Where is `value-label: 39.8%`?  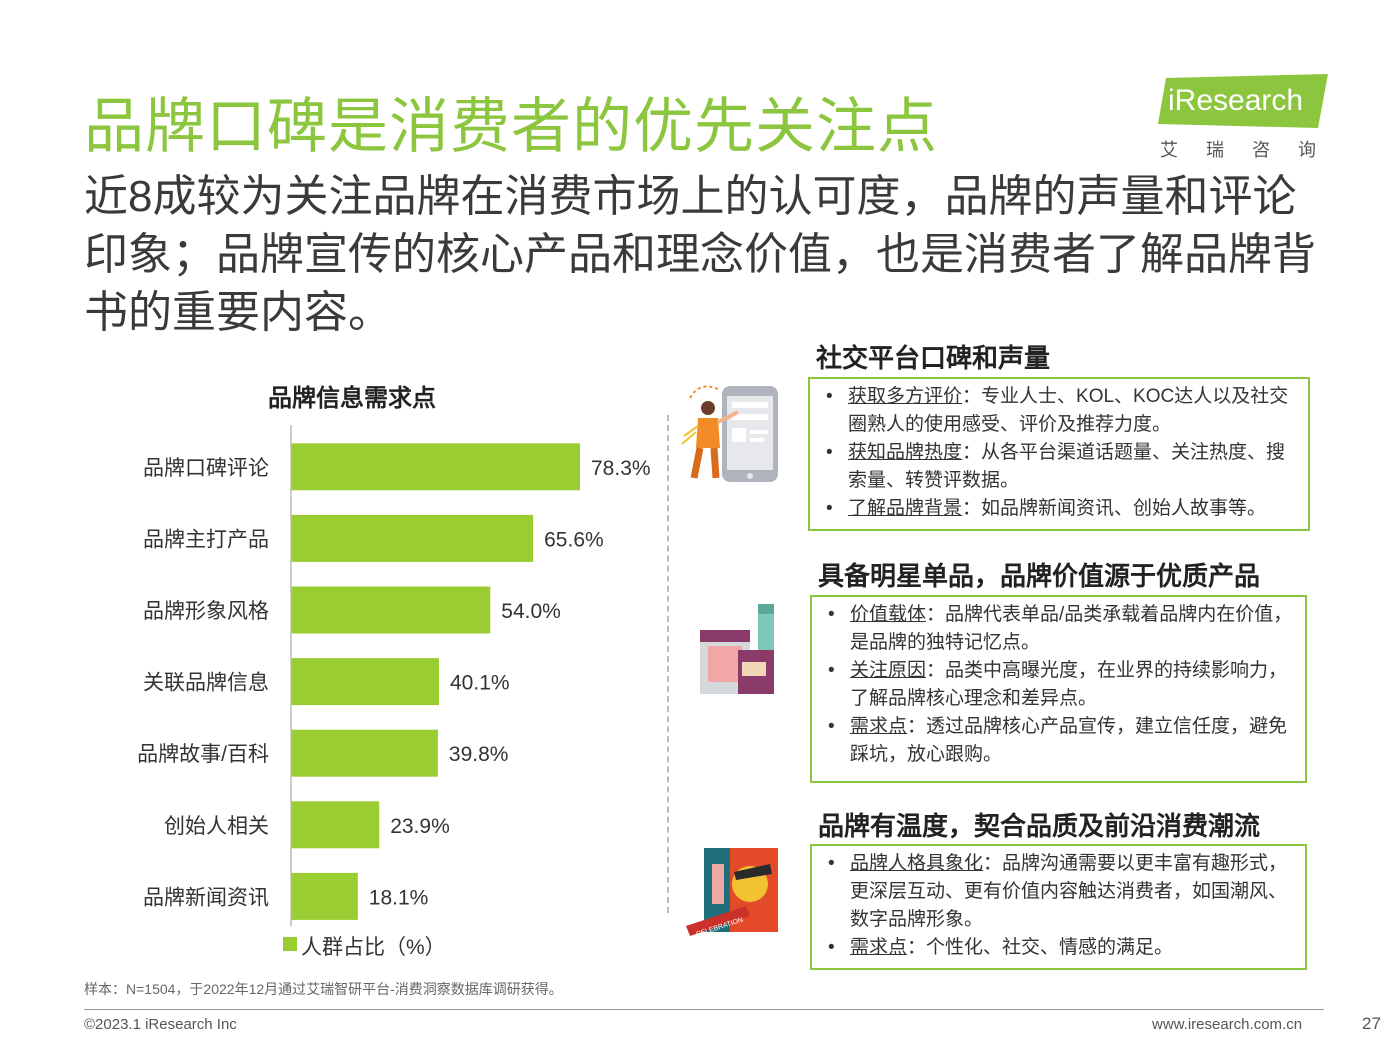
value-label: 39.8% is located at coordinates (479, 754).